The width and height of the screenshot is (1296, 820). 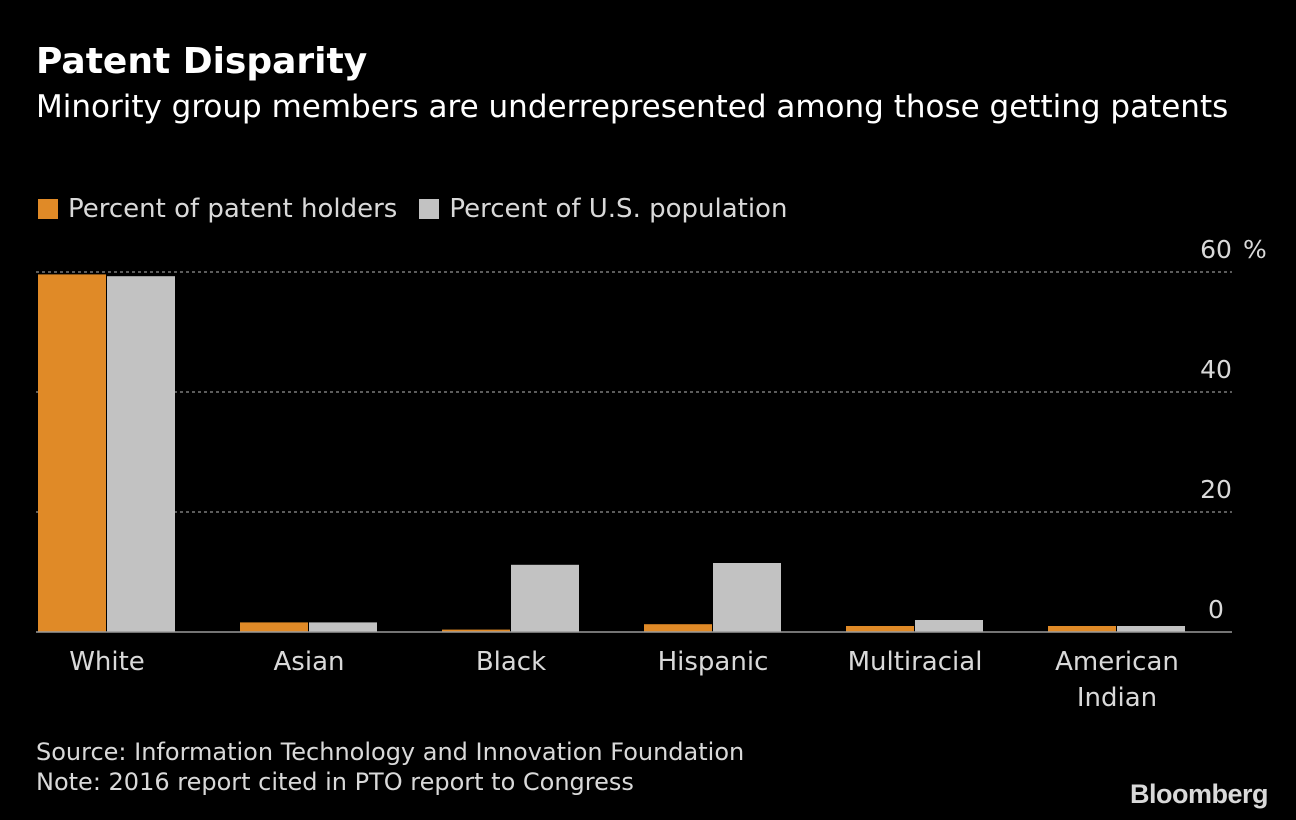 What do you see at coordinates (1082, 629) in the screenshot?
I see `bar-american-indian-patent-holders` at bounding box center [1082, 629].